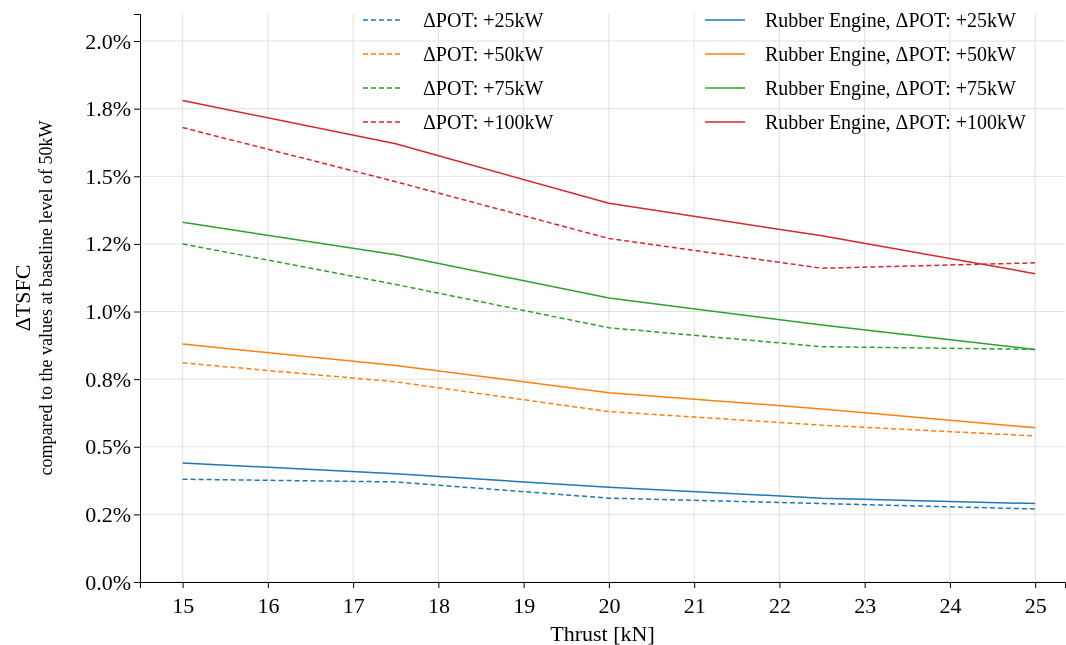 Image resolution: width=1066 pixels, height=645 pixels. I want to click on legend-label: ΔPOT: +50kW, so click(483, 54).